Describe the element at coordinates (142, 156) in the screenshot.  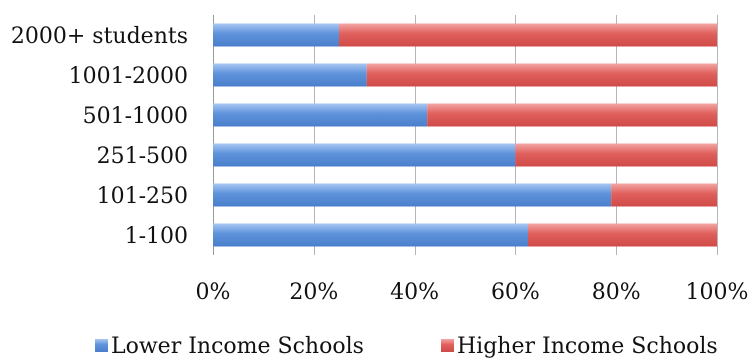
I see `category-label: 251-500` at that location.